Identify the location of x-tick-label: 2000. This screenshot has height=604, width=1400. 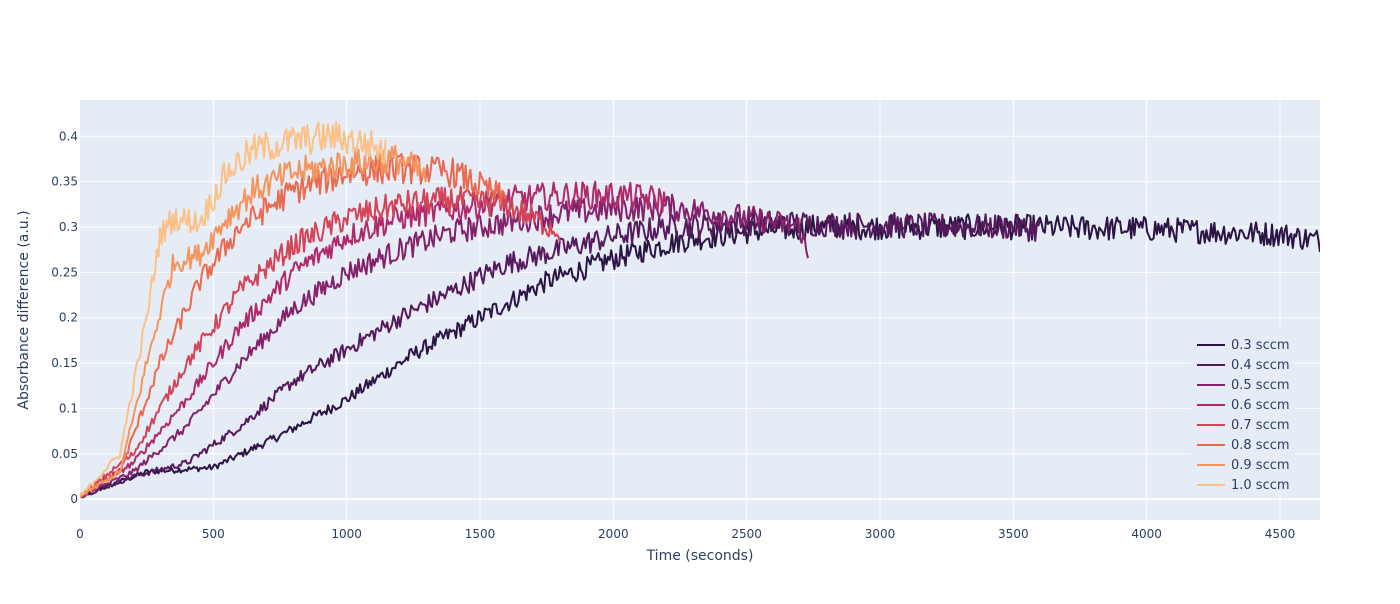
(613, 534).